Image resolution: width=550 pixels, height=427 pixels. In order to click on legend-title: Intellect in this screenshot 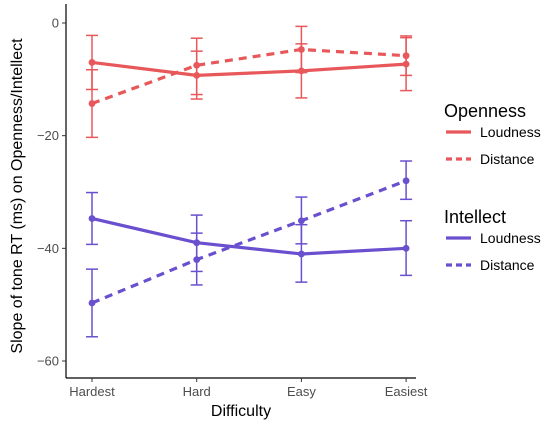, I will do `click(475, 217)`.